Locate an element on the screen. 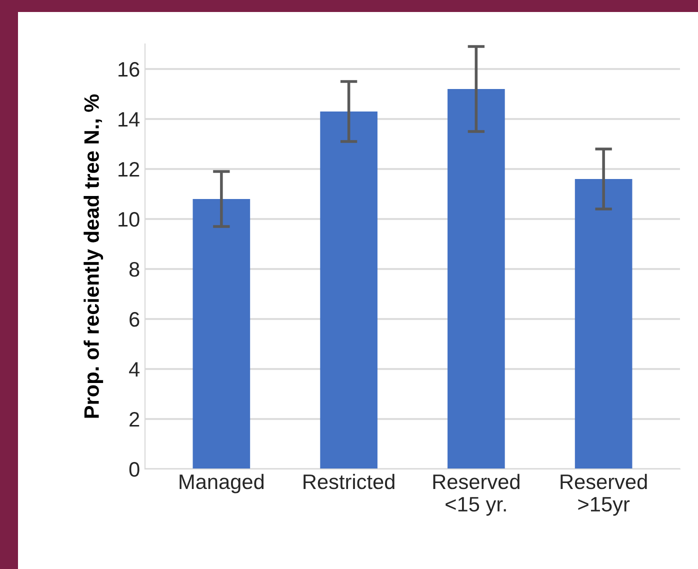  y-tick-label: 4 is located at coordinates (134, 369).